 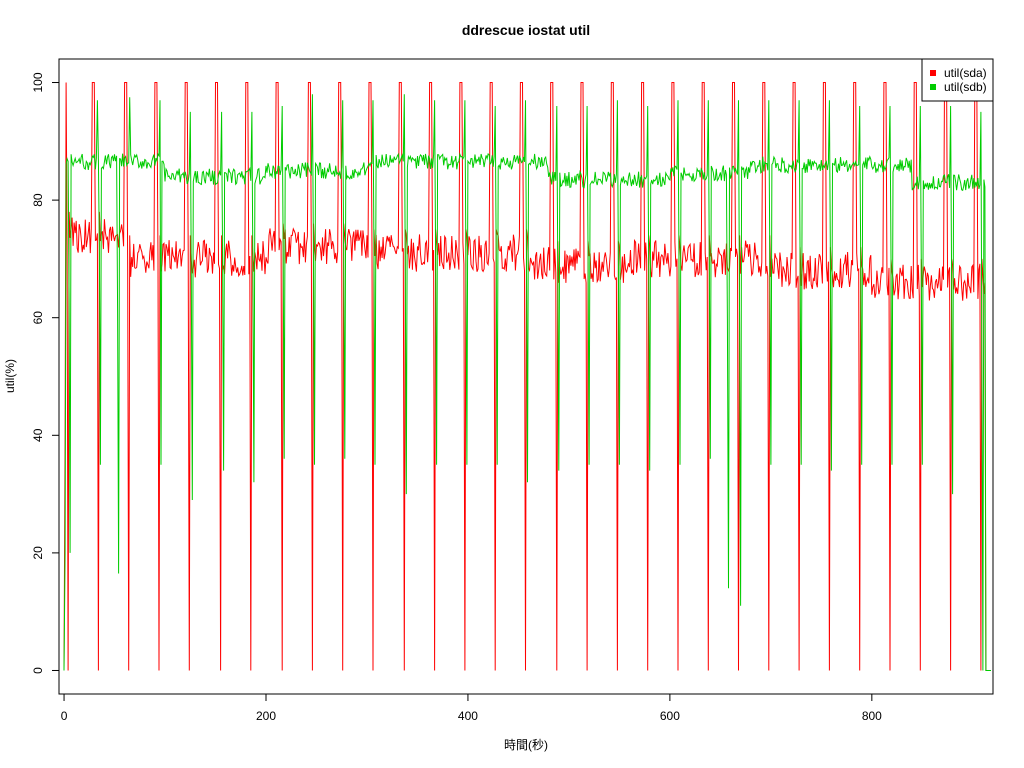 What do you see at coordinates (38, 200) in the screenshot?
I see `y-tick-label: 80` at bounding box center [38, 200].